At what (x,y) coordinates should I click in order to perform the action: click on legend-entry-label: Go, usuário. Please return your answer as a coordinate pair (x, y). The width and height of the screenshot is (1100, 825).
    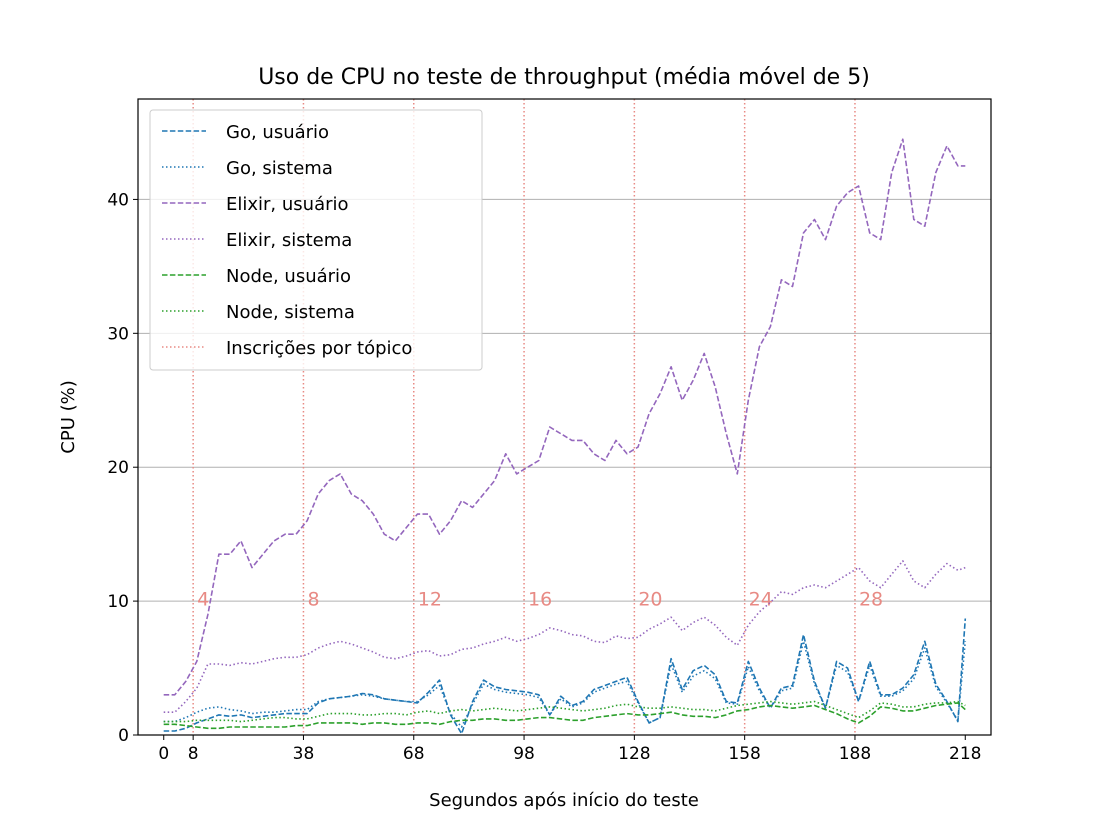
    Looking at the image, I should click on (277, 132).